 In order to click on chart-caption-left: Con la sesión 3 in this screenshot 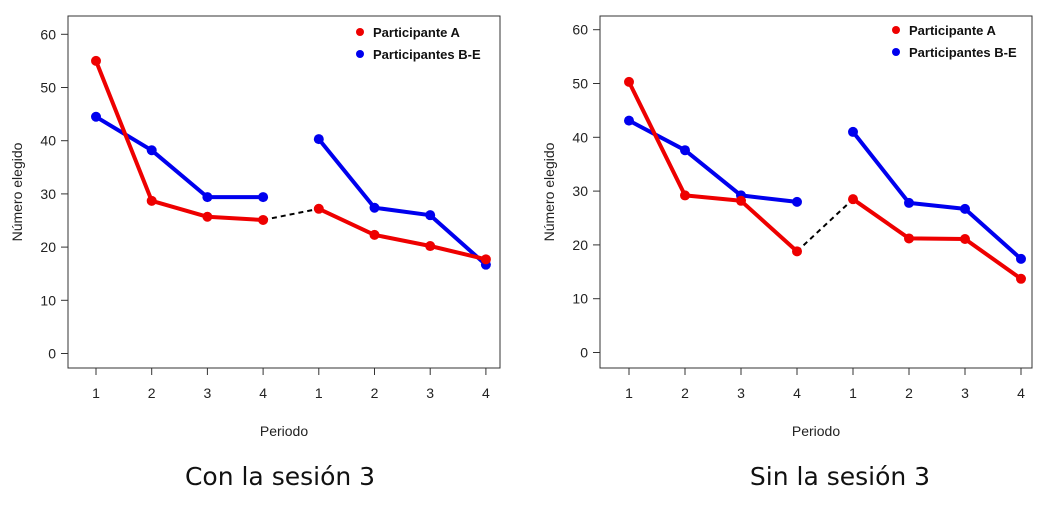, I will do `click(280, 476)`.